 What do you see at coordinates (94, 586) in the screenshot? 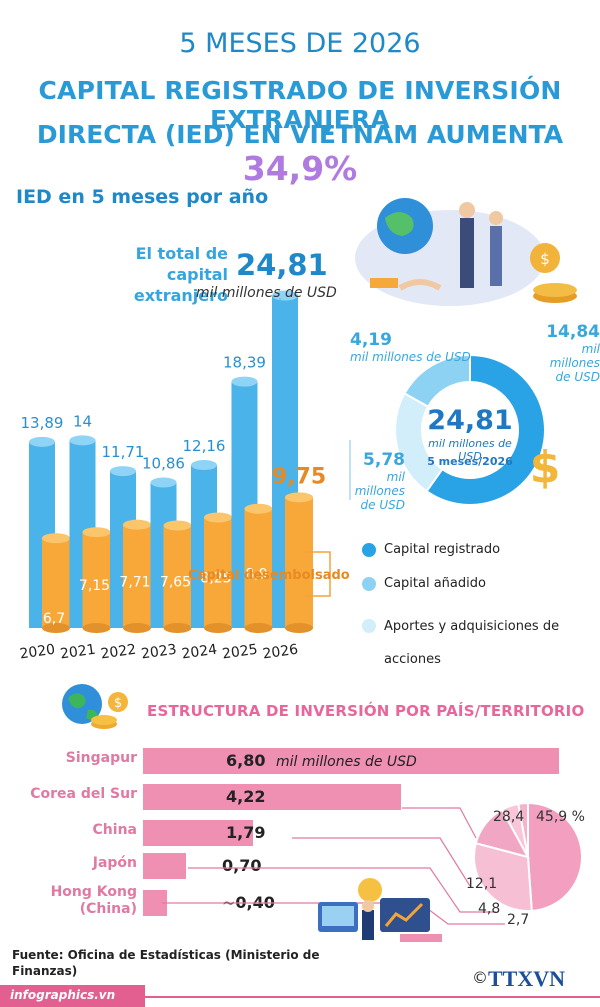
I see `label-disbursed-2021: 7,15` at bounding box center [94, 586].